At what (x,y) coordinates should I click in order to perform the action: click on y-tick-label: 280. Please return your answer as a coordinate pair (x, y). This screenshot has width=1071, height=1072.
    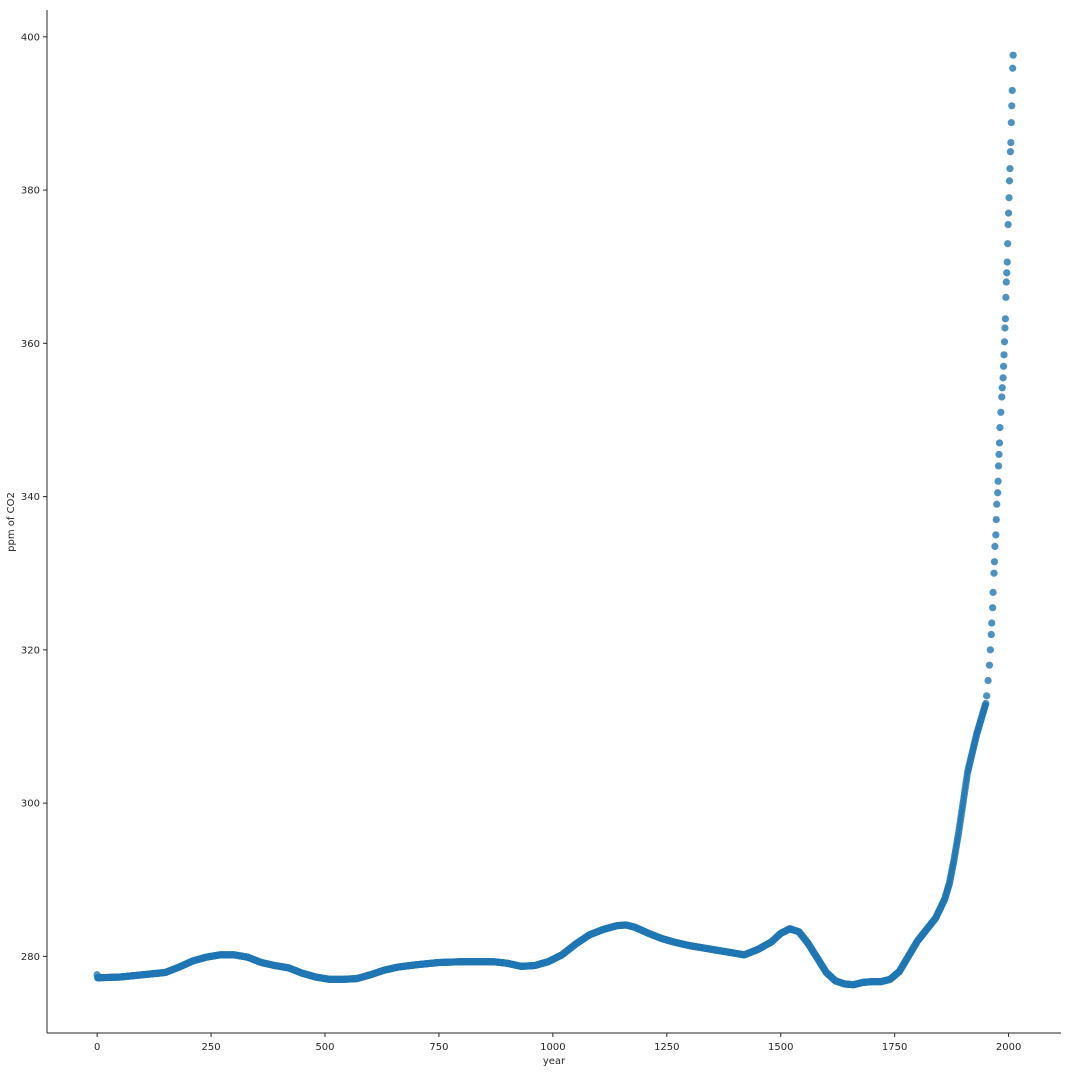
    Looking at the image, I should click on (30, 957).